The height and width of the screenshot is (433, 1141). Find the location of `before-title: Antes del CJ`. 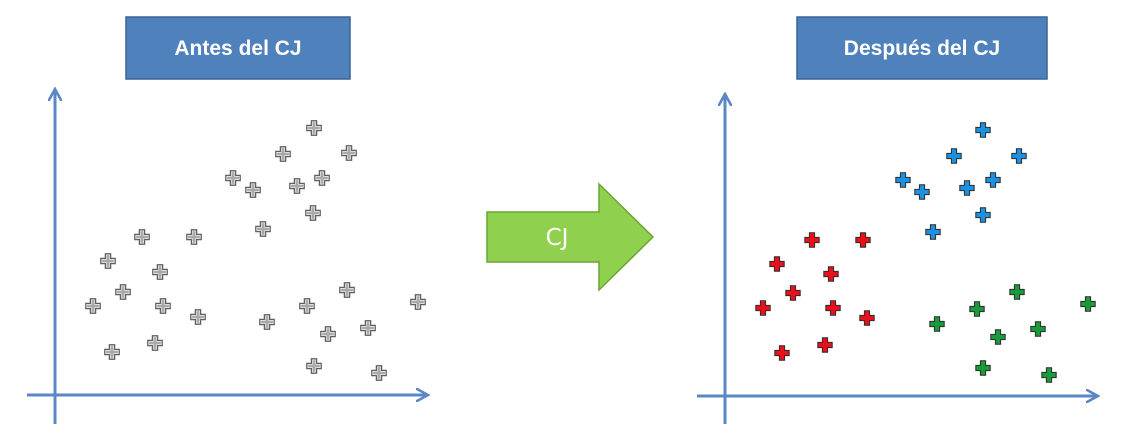

before-title: Antes del CJ is located at coordinates (237, 48).